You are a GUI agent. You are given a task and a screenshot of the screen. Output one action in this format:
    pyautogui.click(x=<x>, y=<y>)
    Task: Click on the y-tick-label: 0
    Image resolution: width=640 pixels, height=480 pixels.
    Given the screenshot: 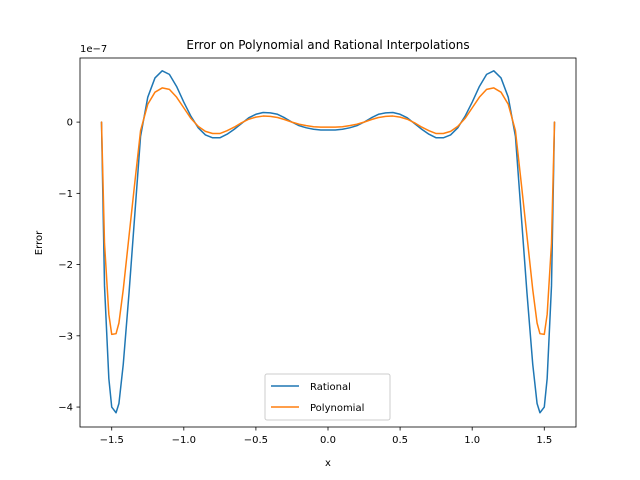 What is the action you would take?
    pyautogui.click(x=70, y=123)
    